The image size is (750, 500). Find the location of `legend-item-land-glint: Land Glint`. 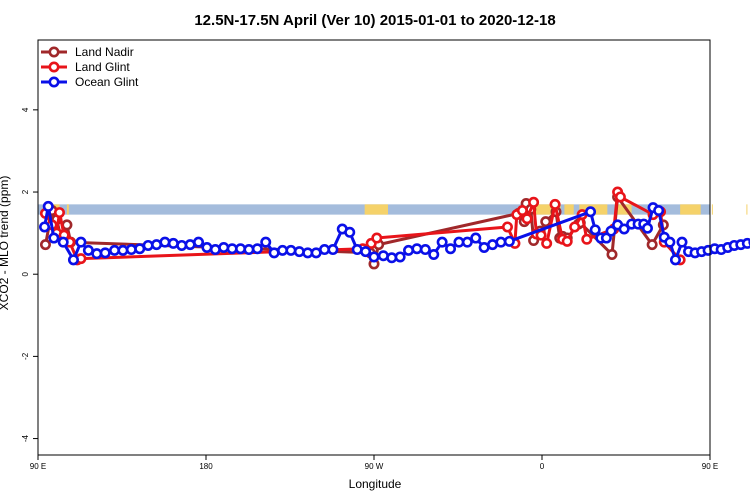

legend-item-land-glint: Land Glint is located at coordinates (85, 67).